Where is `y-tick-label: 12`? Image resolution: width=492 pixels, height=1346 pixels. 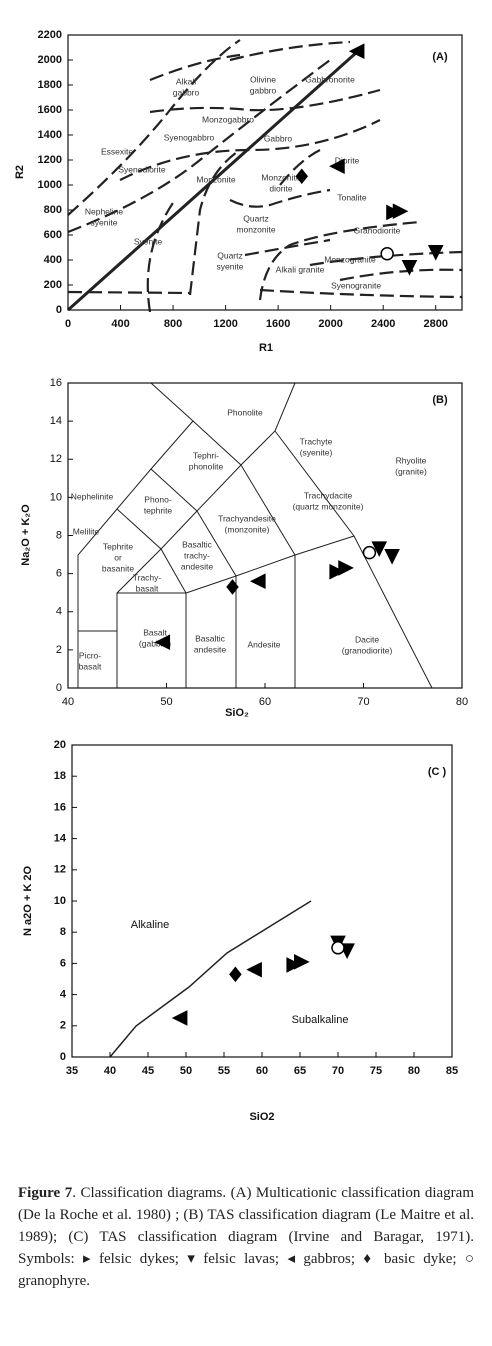
y-tick-label: 12 is located at coordinates (56, 459).